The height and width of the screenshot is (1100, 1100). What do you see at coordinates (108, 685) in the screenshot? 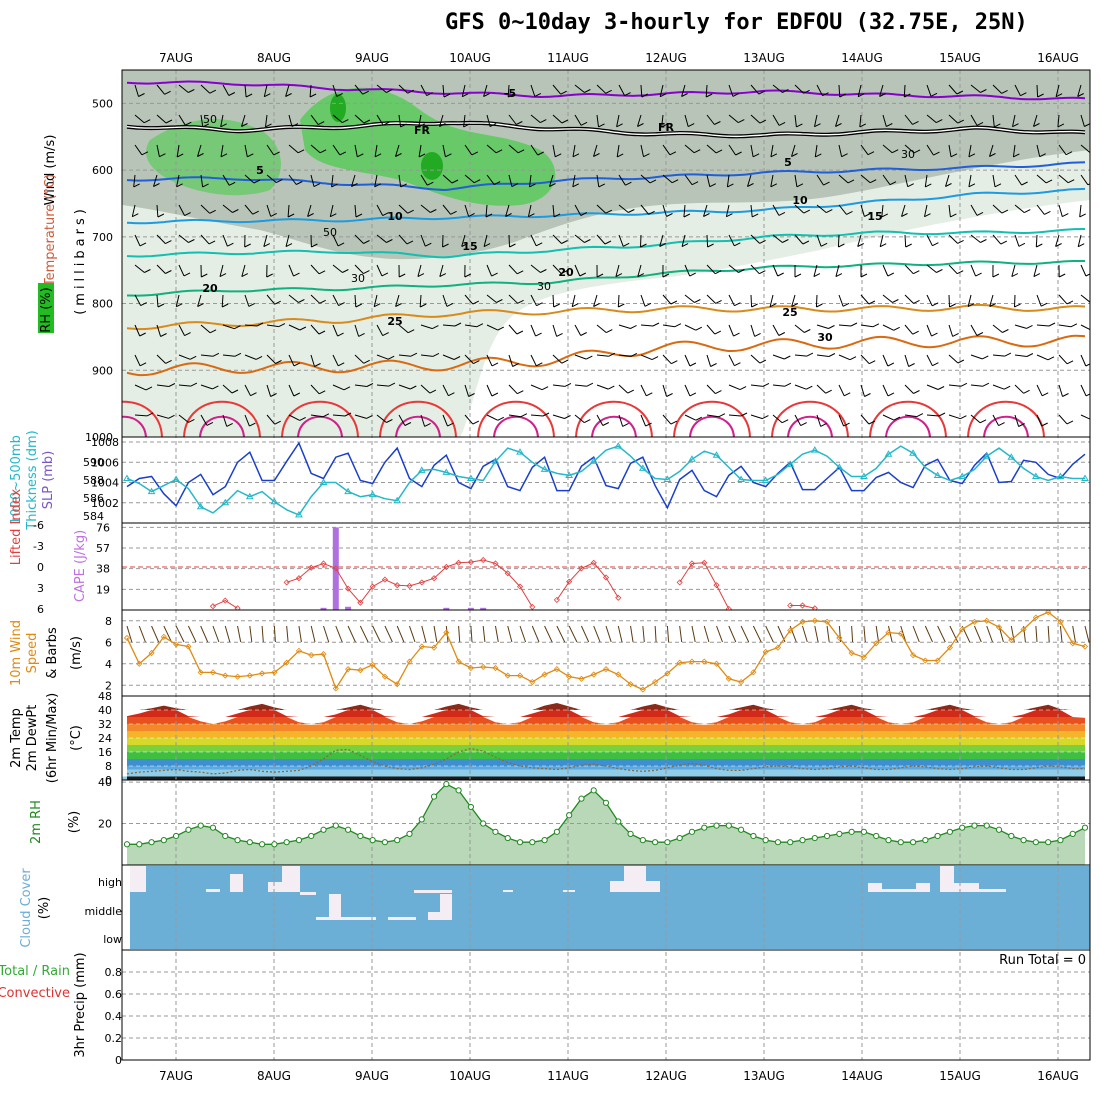
I see `wind-tick-label: 2` at bounding box center [108, 685].